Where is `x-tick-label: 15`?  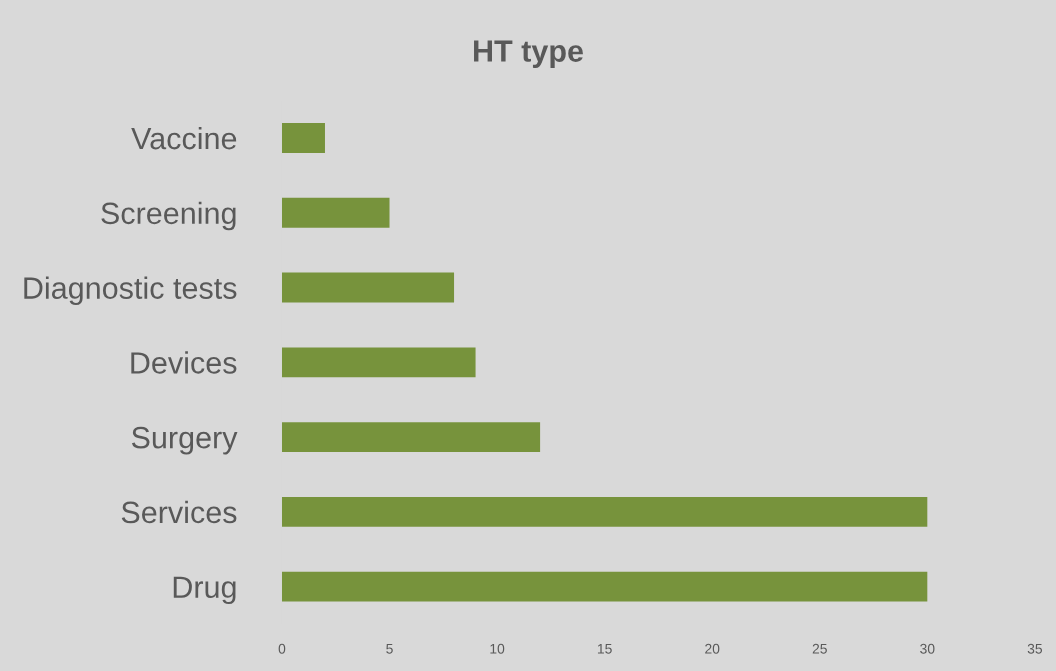 x-tick-label: 15 is located at coordinates (604, 648).